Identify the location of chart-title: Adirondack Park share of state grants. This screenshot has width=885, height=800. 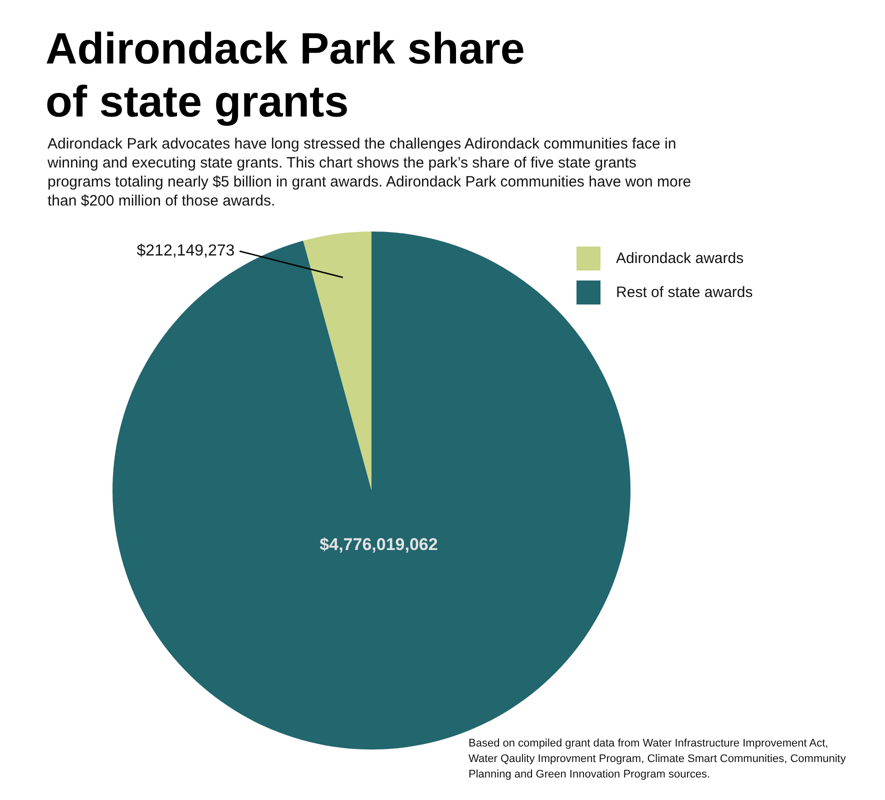
(285, 75).